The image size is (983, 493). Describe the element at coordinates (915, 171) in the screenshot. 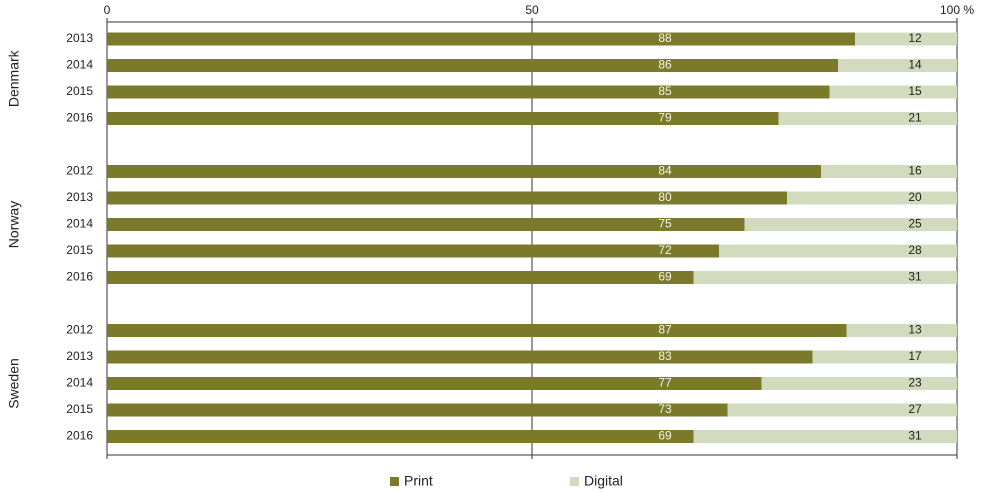

I see `data-label: 16` at that location.